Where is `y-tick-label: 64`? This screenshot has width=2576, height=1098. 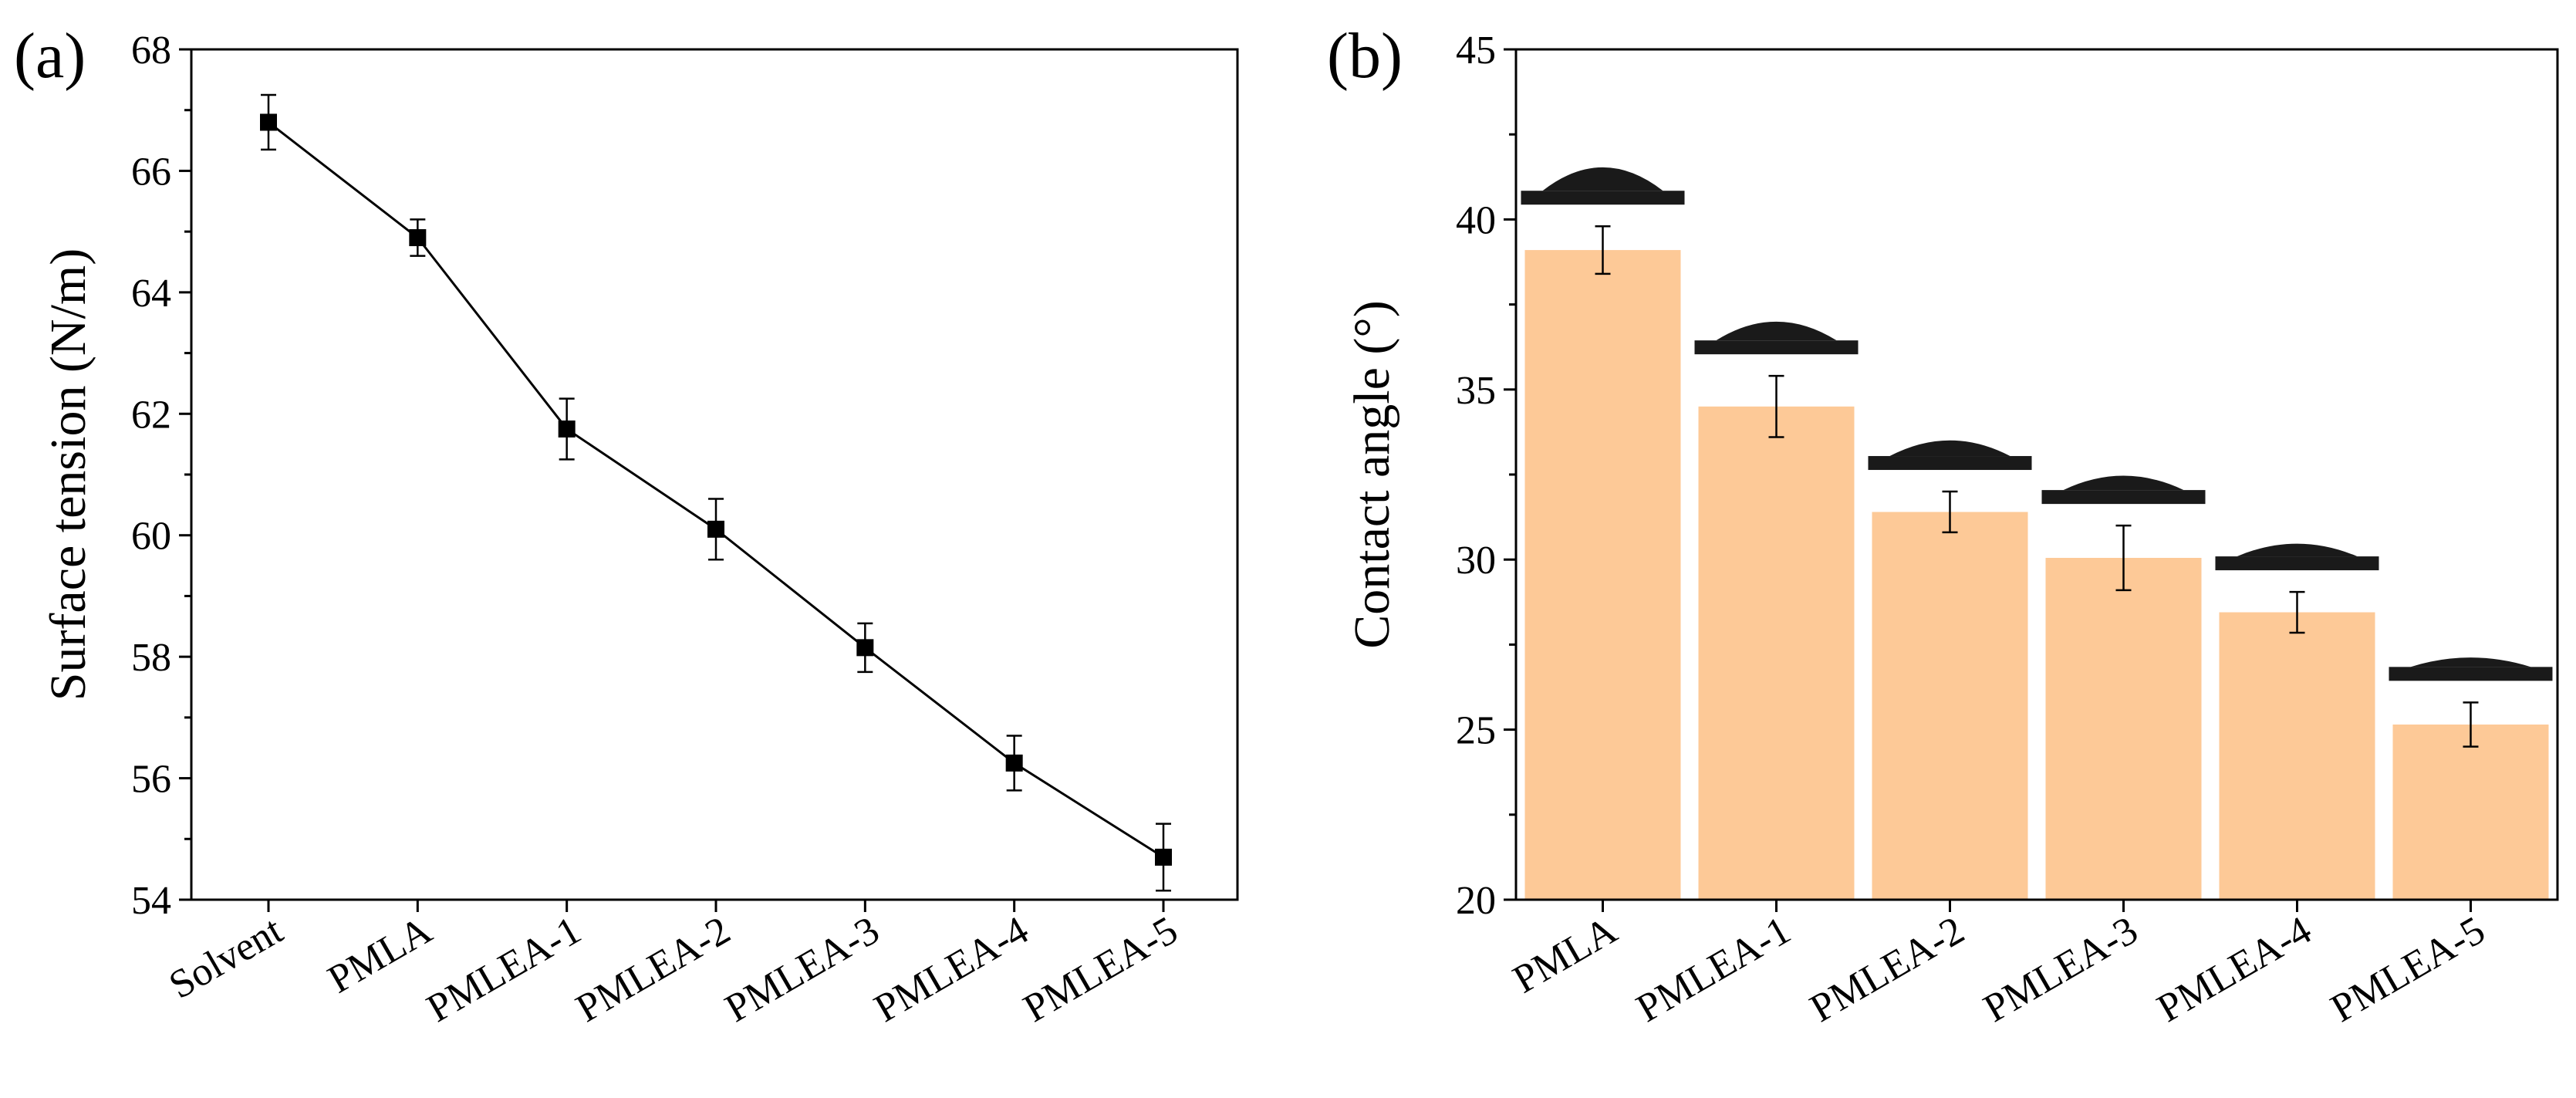 y-tick-label: 64 is located at coordinates (151, 294).